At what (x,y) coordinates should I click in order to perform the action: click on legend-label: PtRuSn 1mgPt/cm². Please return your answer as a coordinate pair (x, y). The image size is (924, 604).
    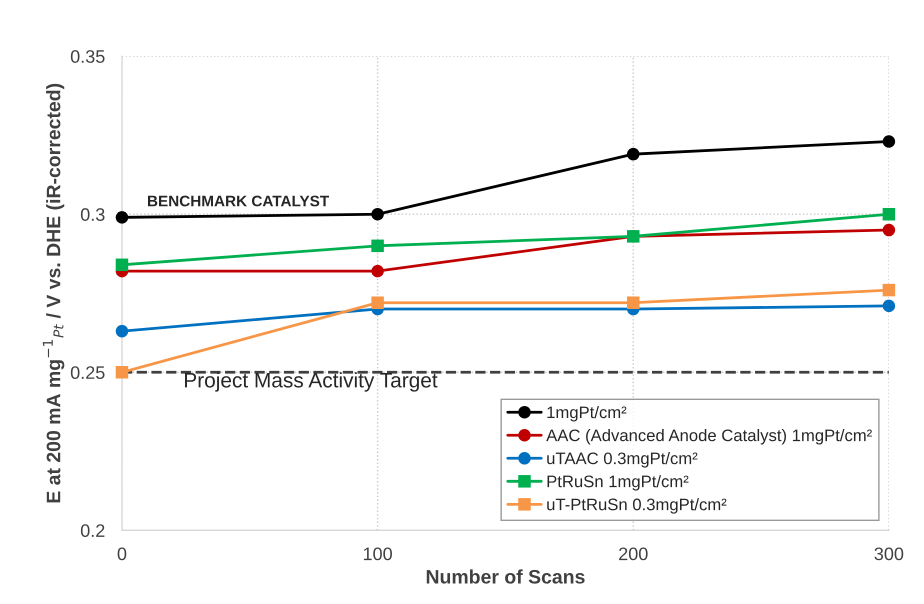
    Looking at the image, I should click on (618, 483).